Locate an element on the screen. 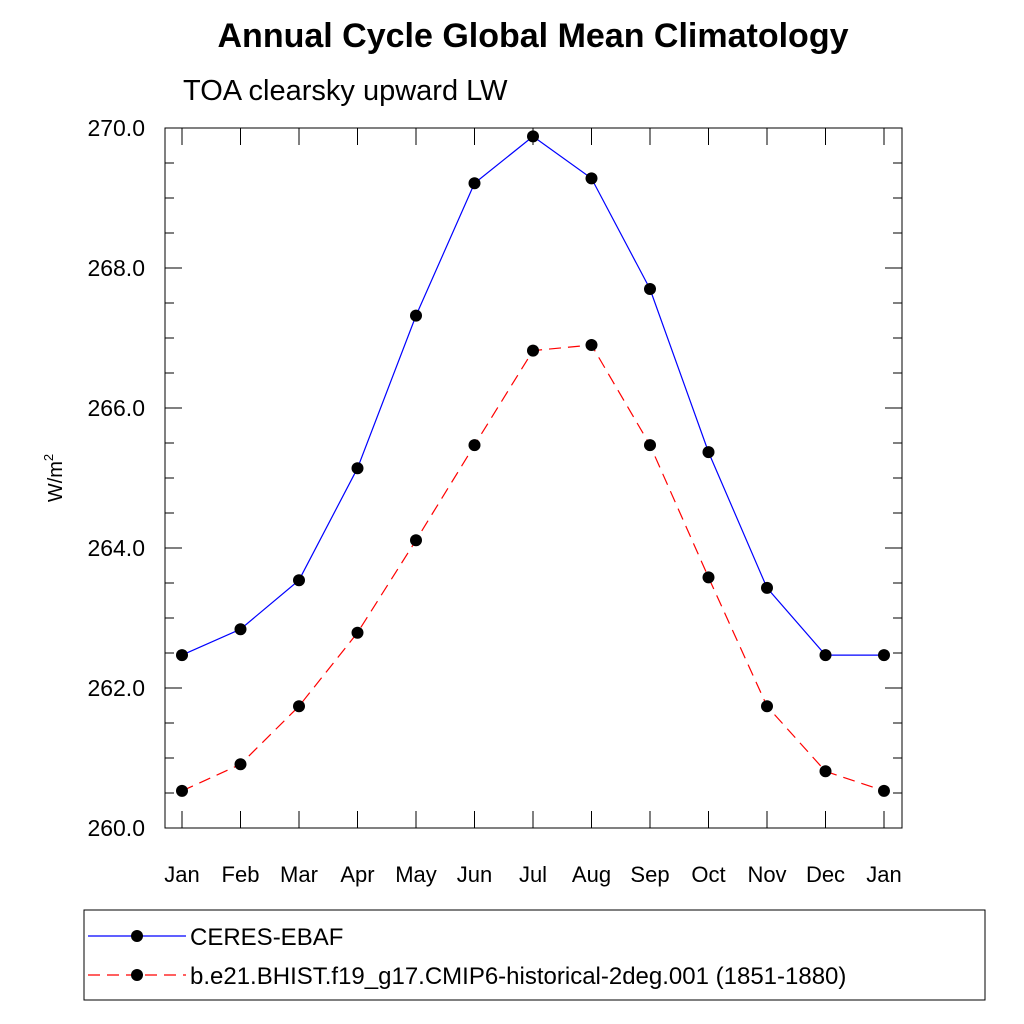 The height and width of the screenshot is (1024, 1024). y-tick-label: 260.0 is located at coordinates (116, 828).